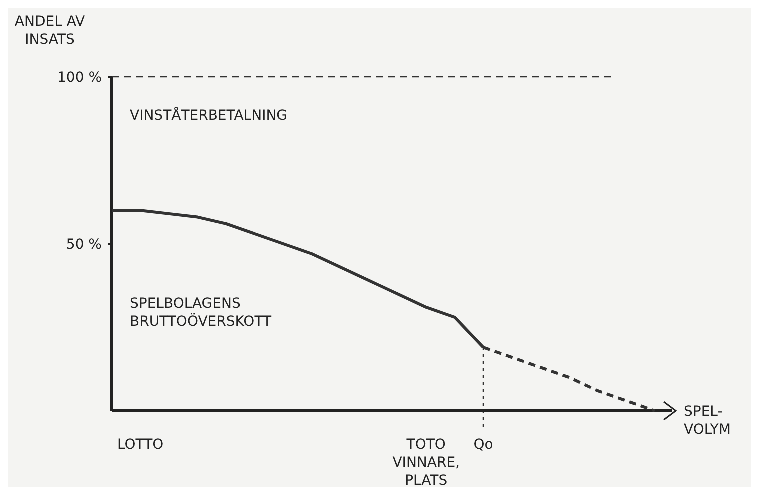  I want to click on y-tick-label: 50 %, so click(84, 245).